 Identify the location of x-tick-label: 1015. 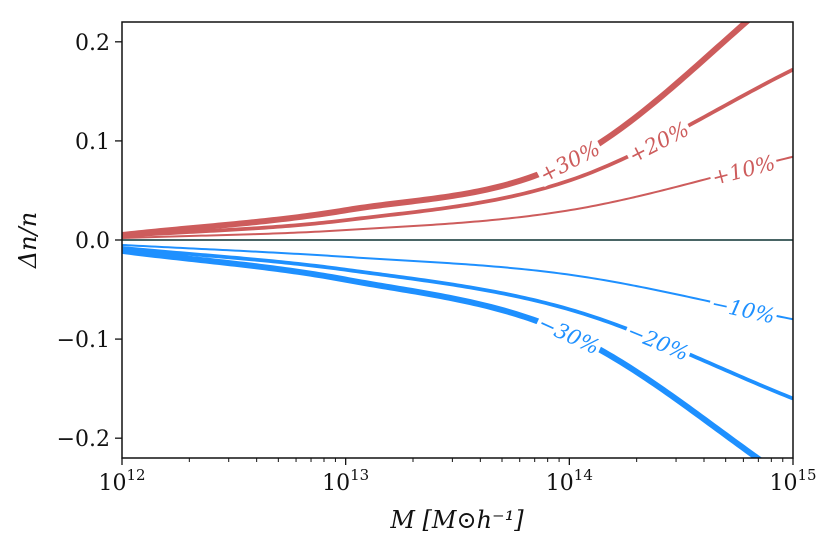
(792, 481).